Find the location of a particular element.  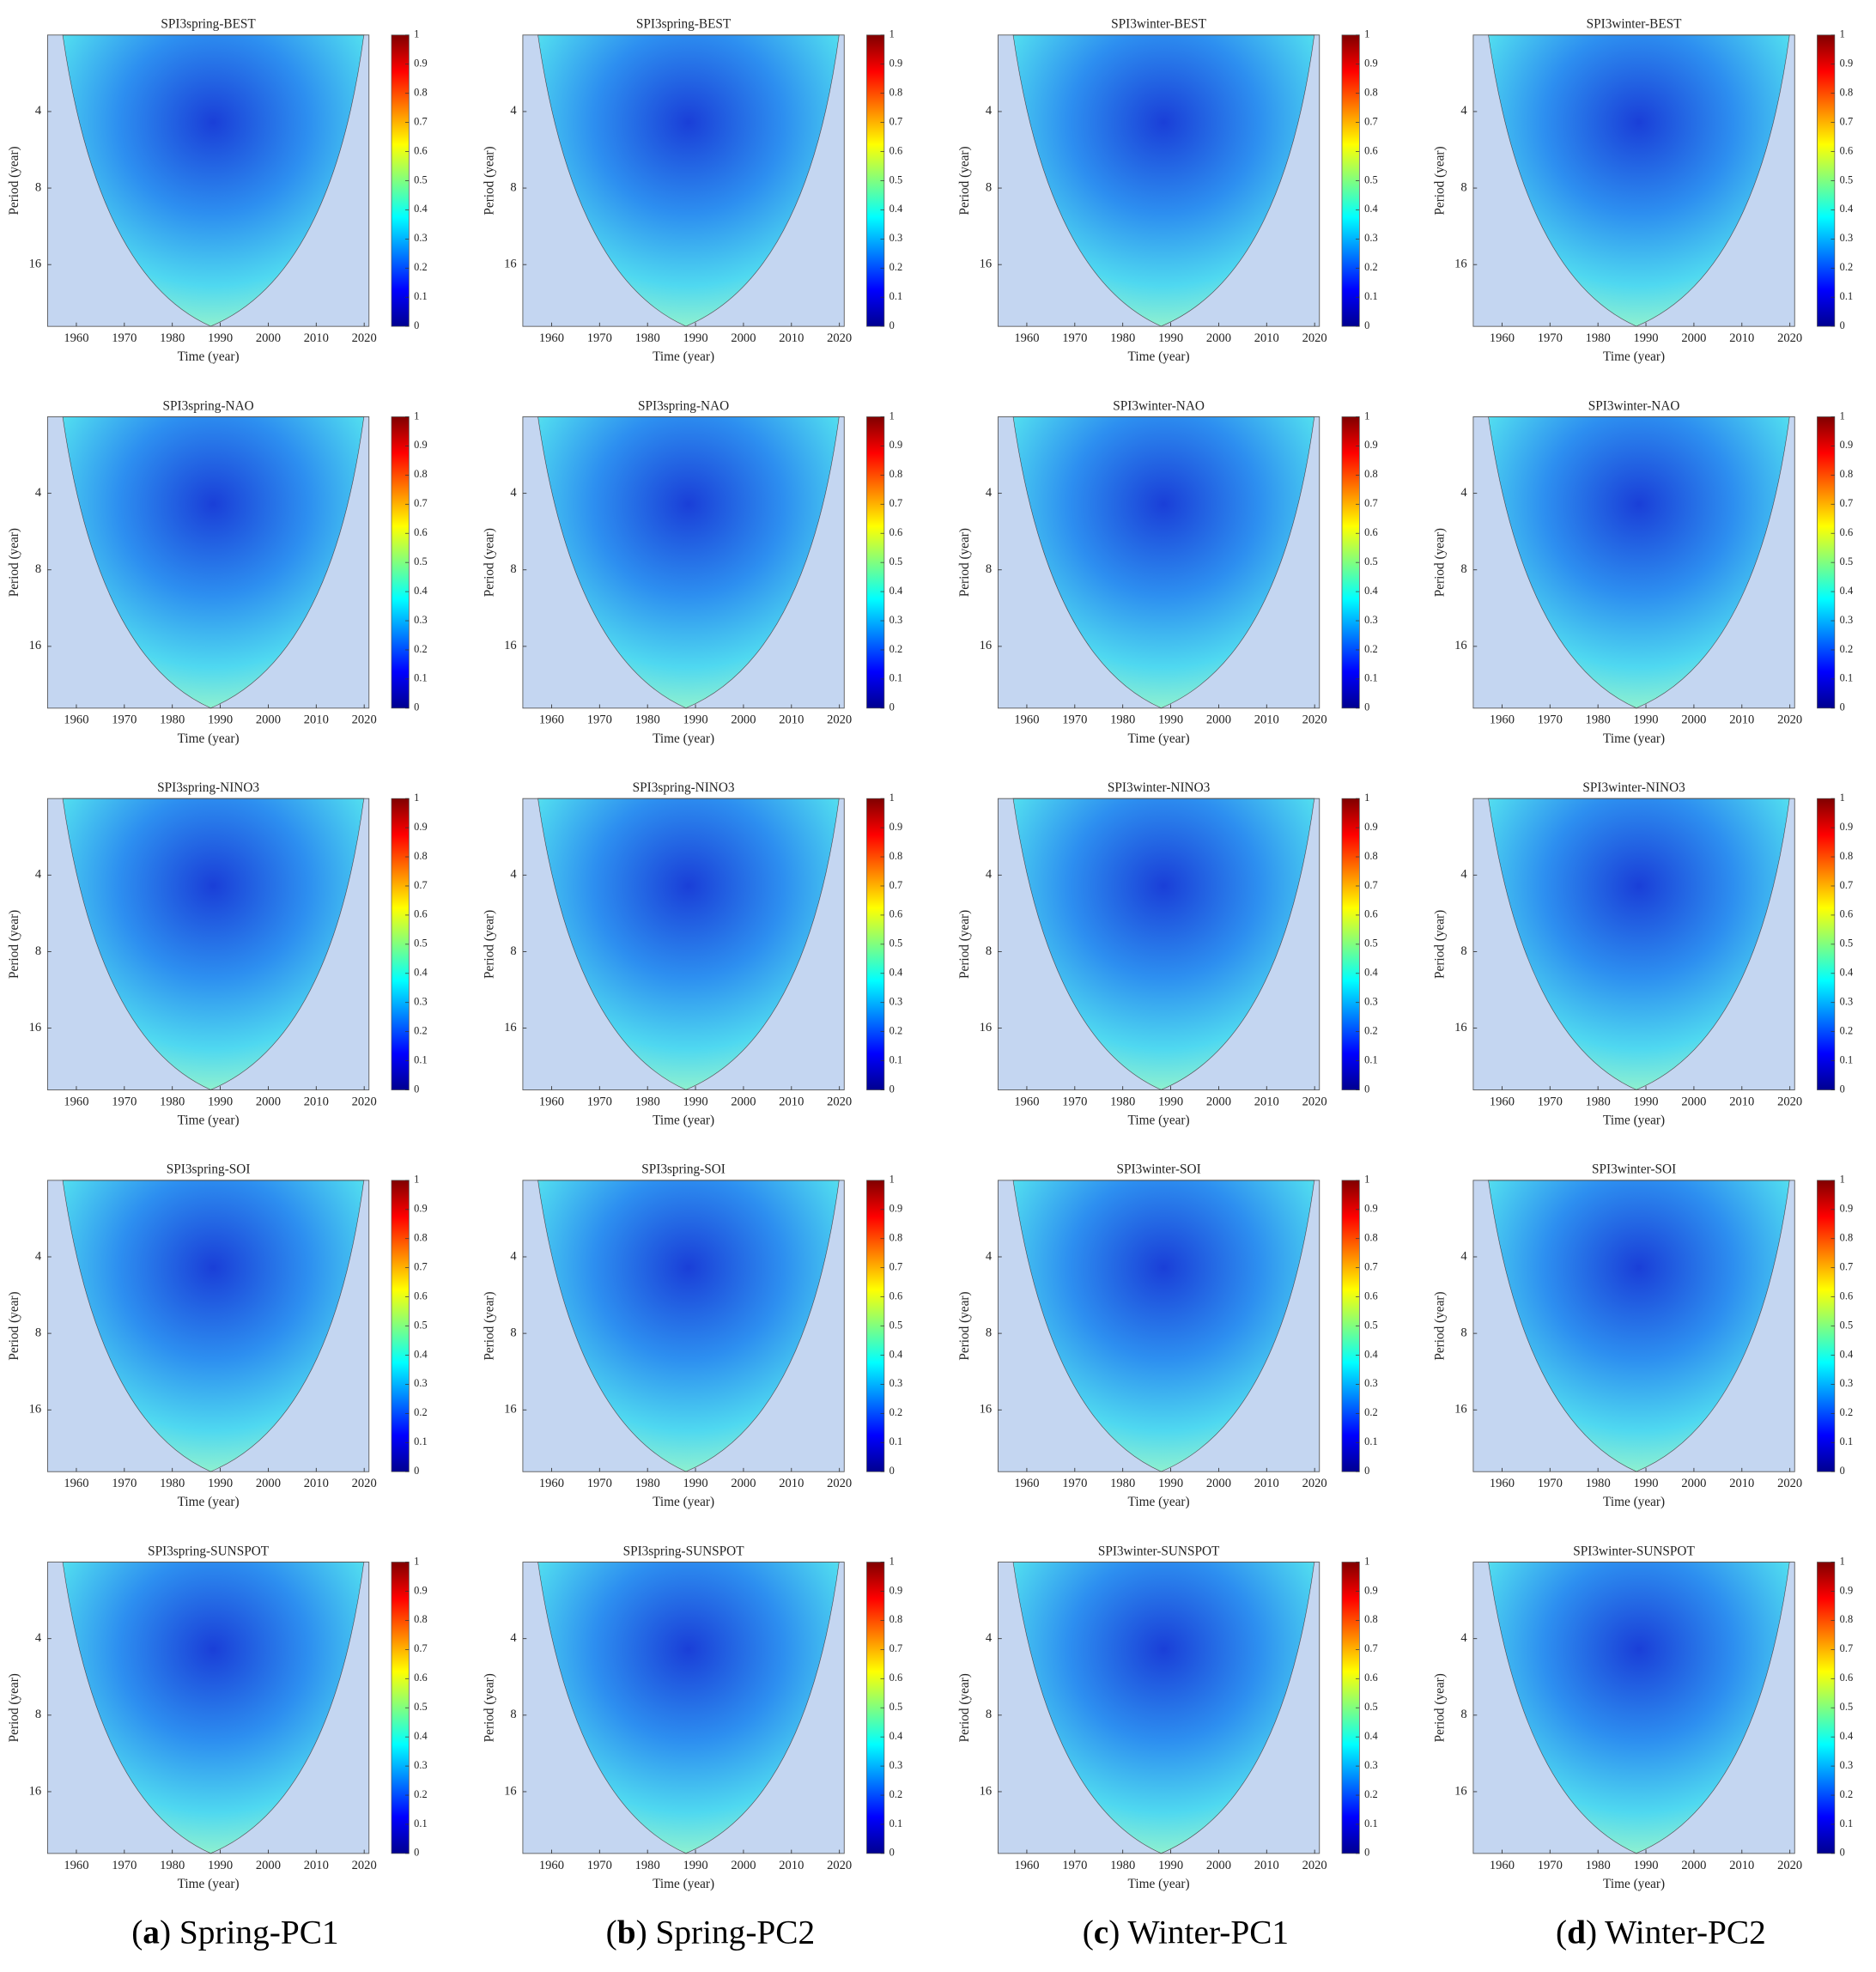

panel-title: SPI3spring-BEST is located at coordinates (684, 24).